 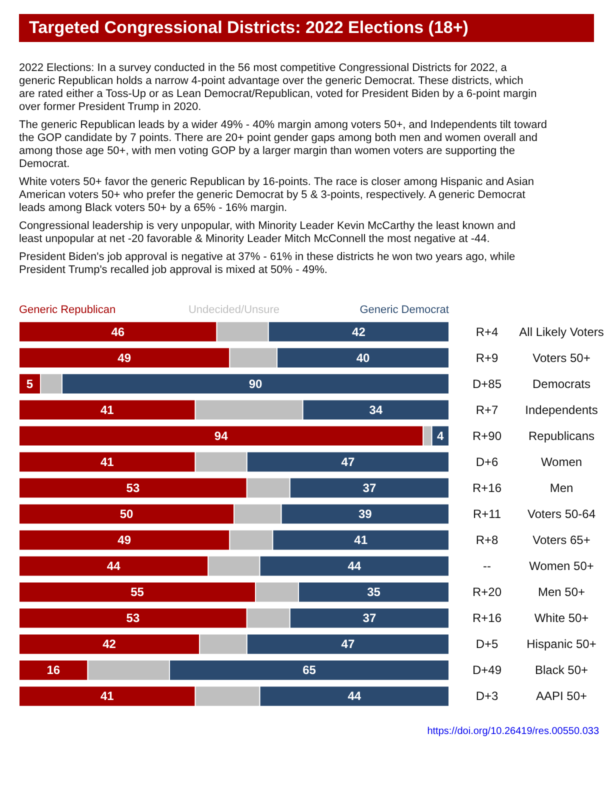 What do you see at coordinates (67, 310) in the screenshot?
I see `series-label: Generic Republican` at bounding box center [67, 310].